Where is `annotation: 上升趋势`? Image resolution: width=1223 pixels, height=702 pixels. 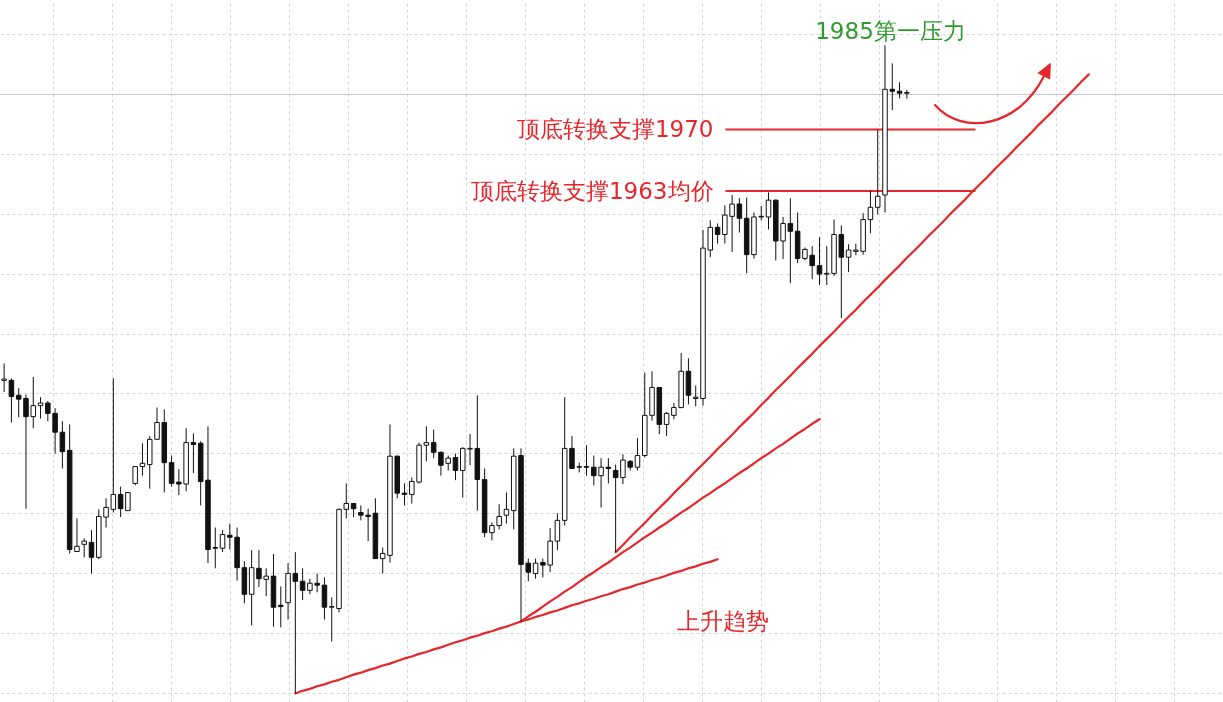 annotation: 上升趋势 is located at coordinates (722, 620).